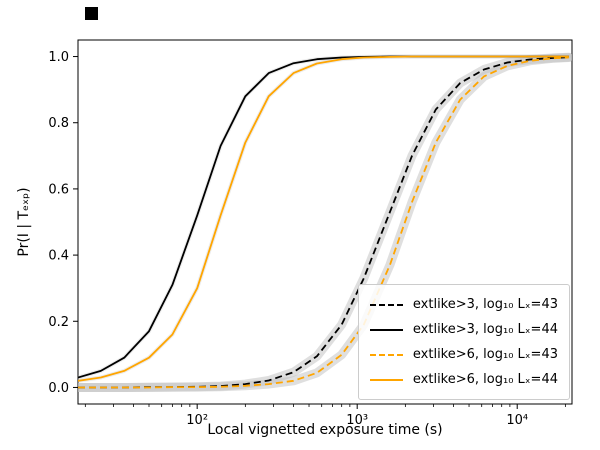  Describe the element at coordinates (485, 379) in the screenshot. I see `legend-label: extlike>6, log₁₀ Lₓ=44` at that location.